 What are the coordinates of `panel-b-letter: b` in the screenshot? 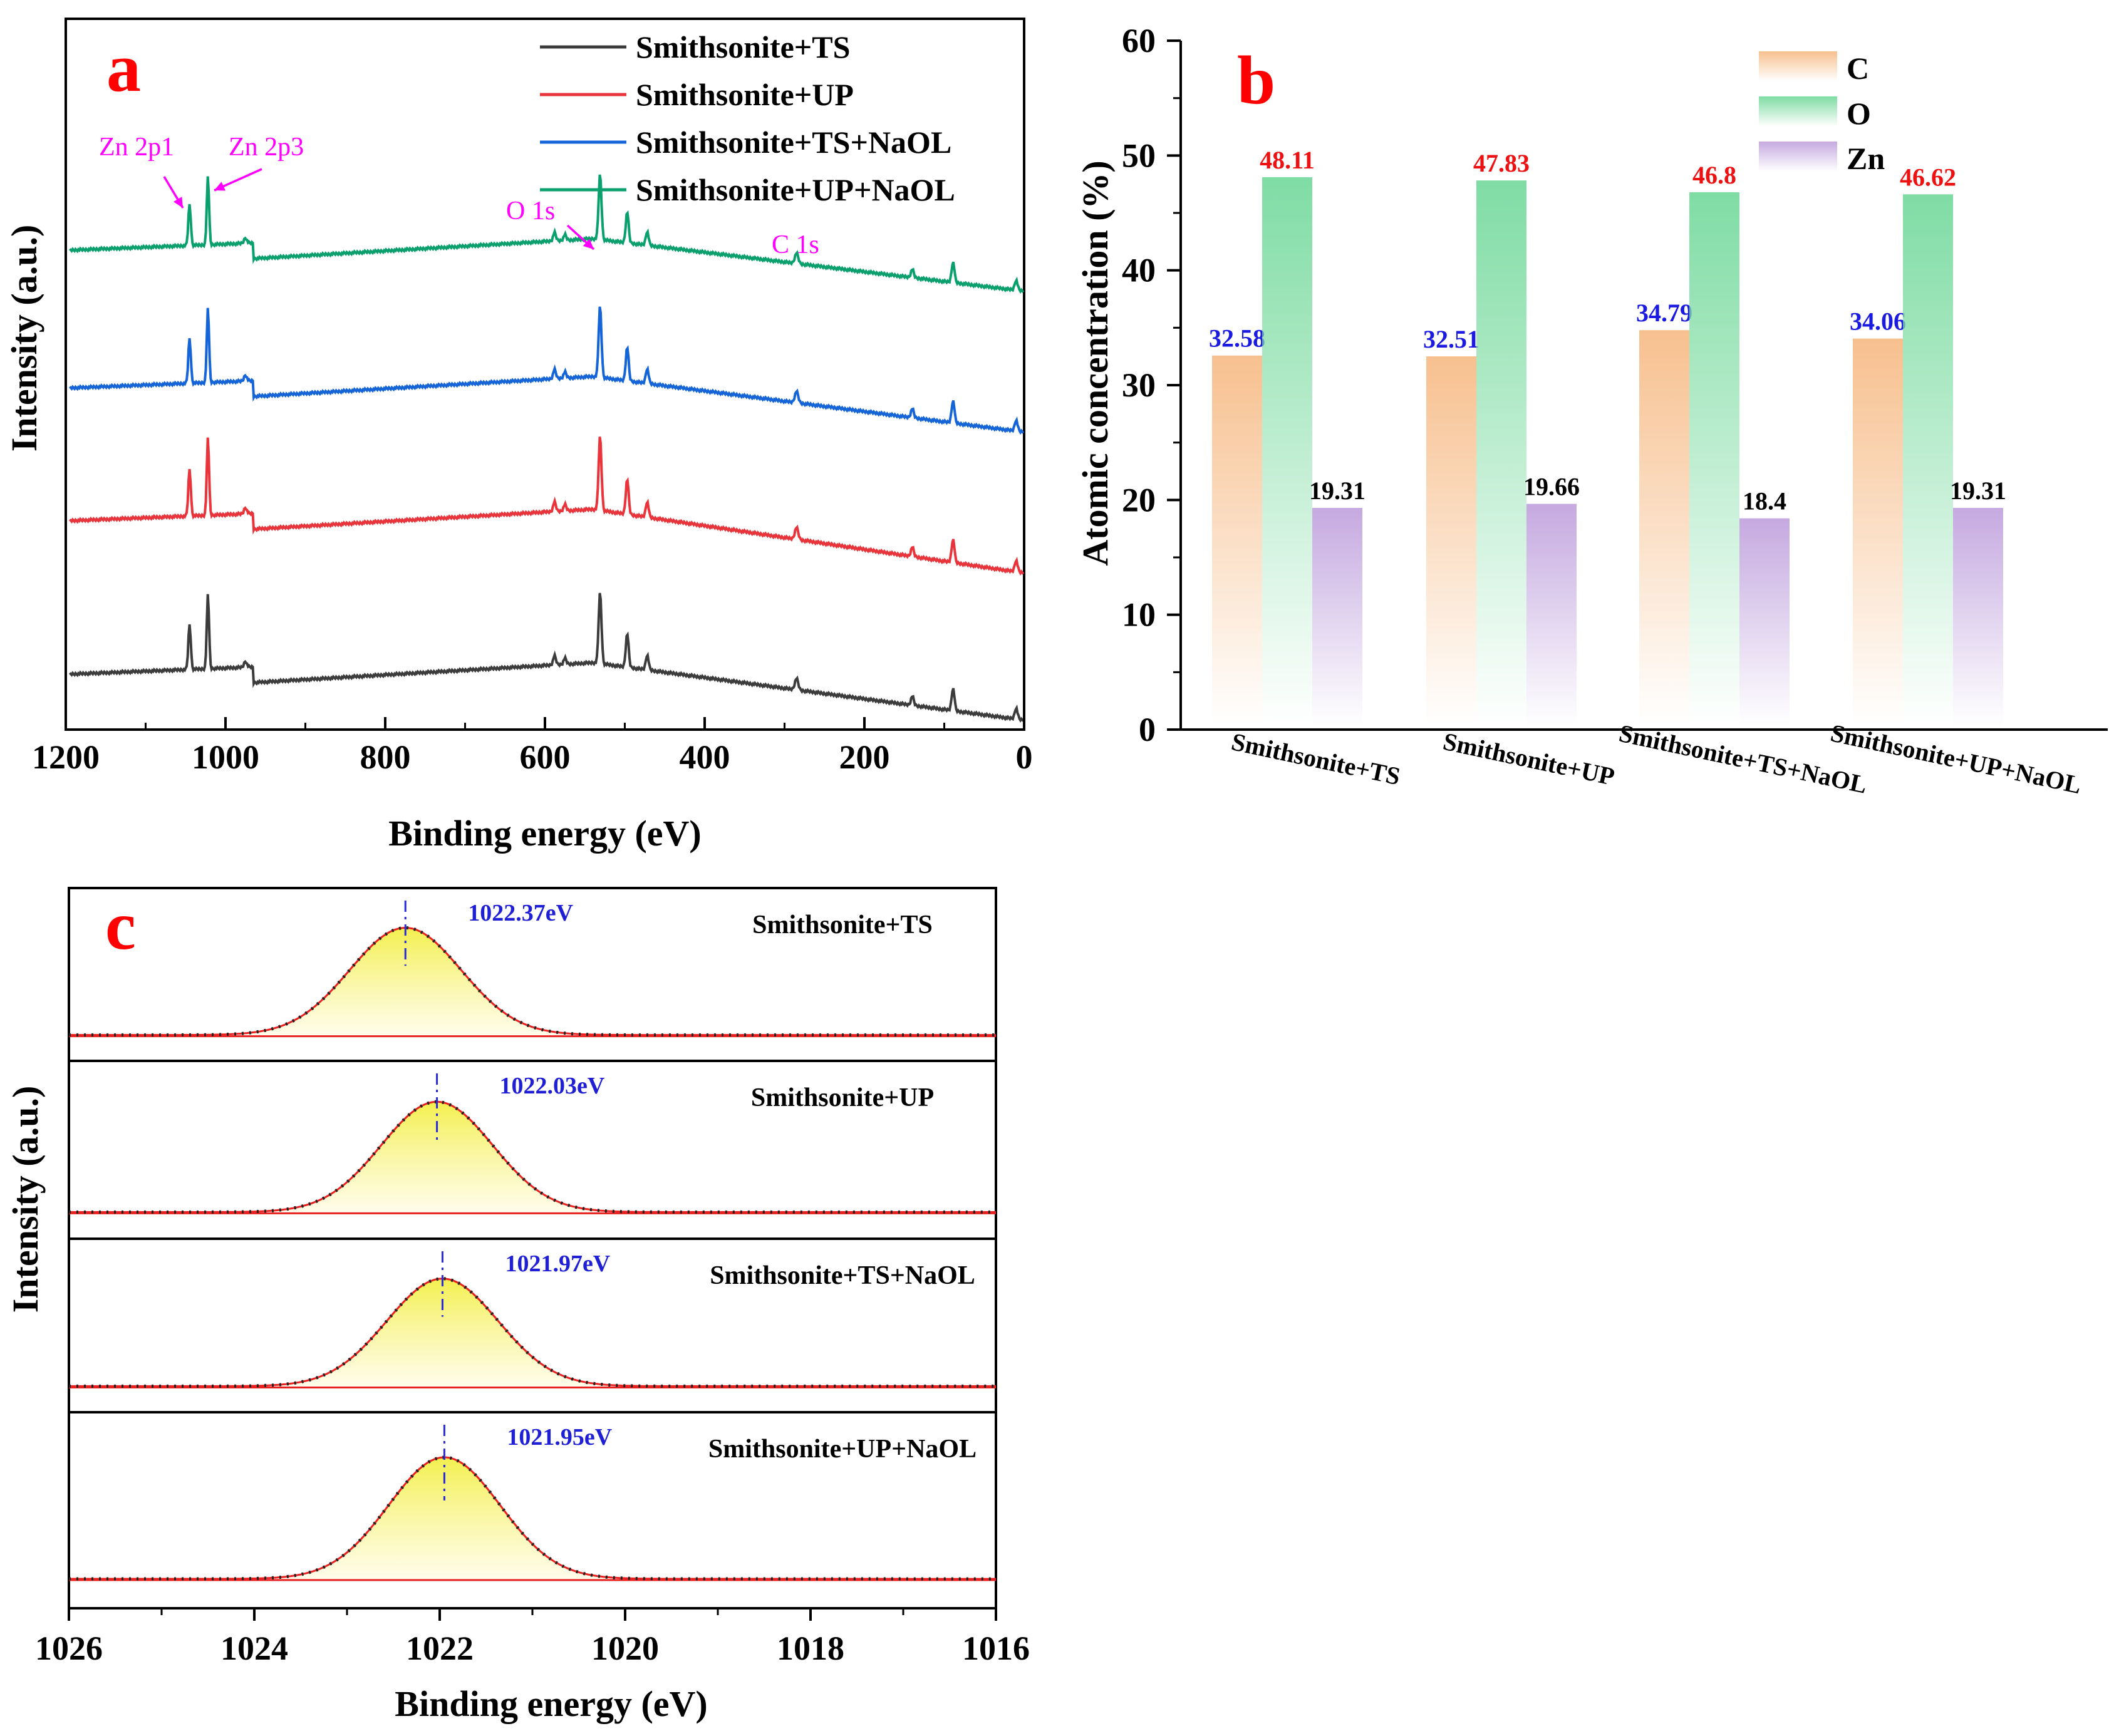 It's located at (1256, 80).